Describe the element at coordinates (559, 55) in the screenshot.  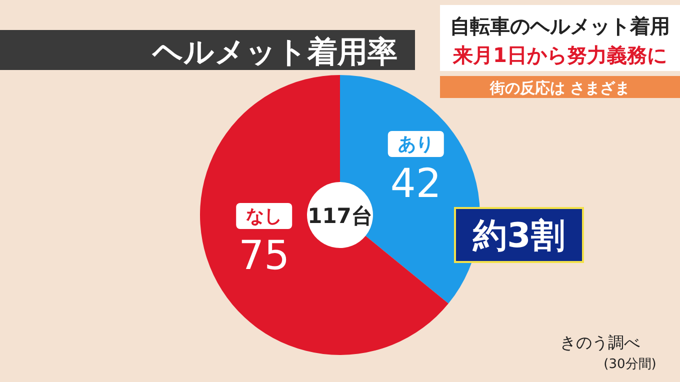
I see `text: 来月1日から努力義務に` at that location.